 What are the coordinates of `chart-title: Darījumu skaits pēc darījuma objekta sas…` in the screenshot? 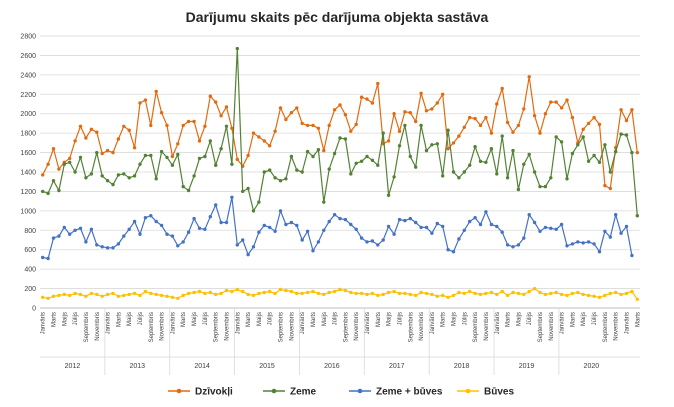 It's located at (337, 17).